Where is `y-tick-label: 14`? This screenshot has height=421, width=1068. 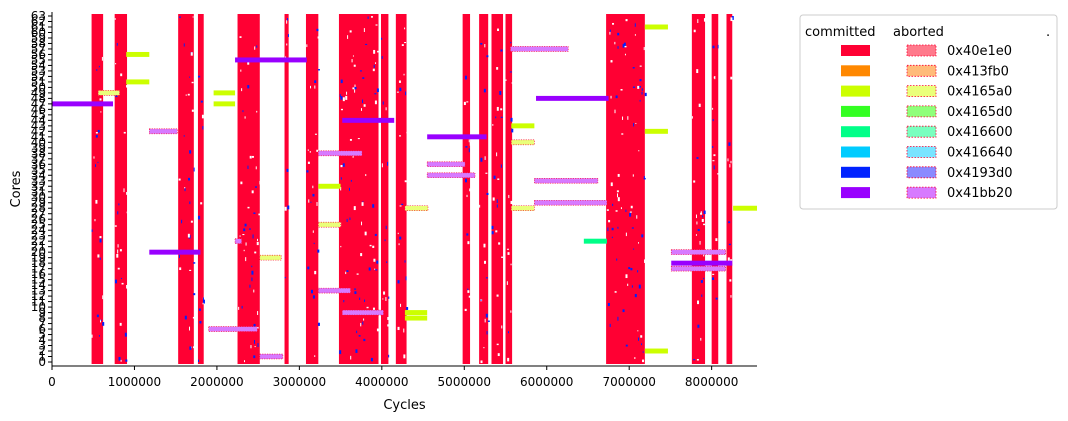 y-tick-label: 14 is located at coordinates (38, 285).